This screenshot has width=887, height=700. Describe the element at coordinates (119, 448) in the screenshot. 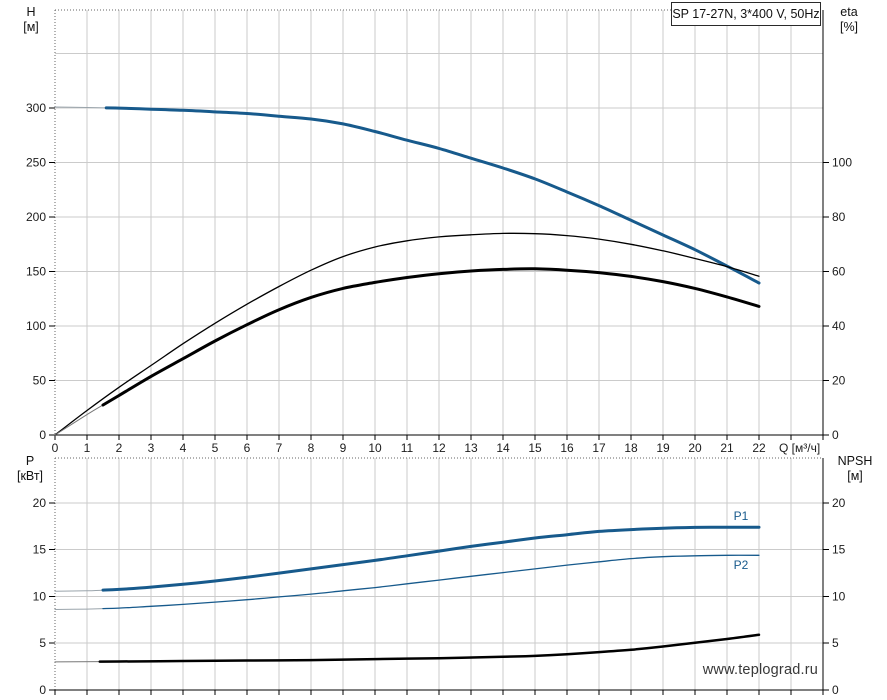

I see `tick-label: 2` at that location.